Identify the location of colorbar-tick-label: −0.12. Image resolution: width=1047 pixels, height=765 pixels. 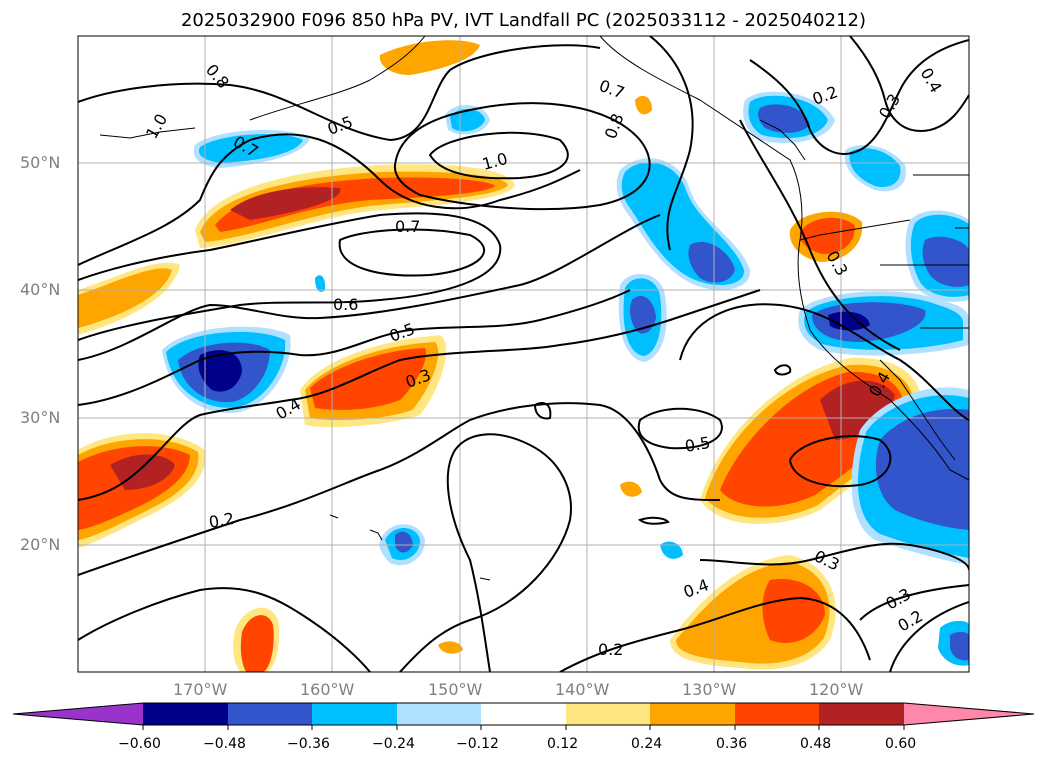
(477, 744).